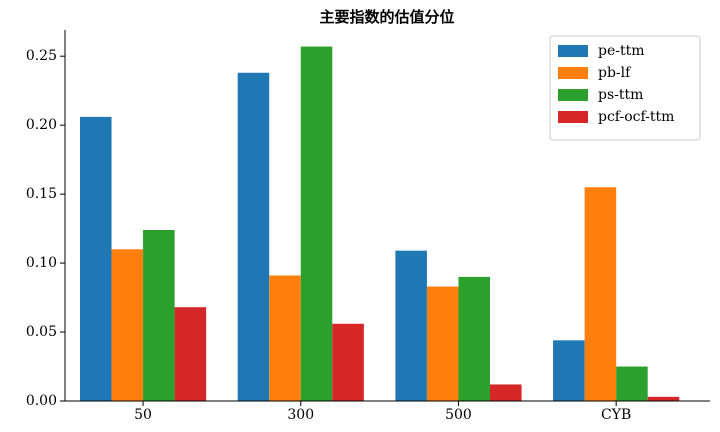 The image size is (720, 432). Describe the element at coordinates (620, 95) in the screenshot. I see `legend-label: ps-ttm` at that location.